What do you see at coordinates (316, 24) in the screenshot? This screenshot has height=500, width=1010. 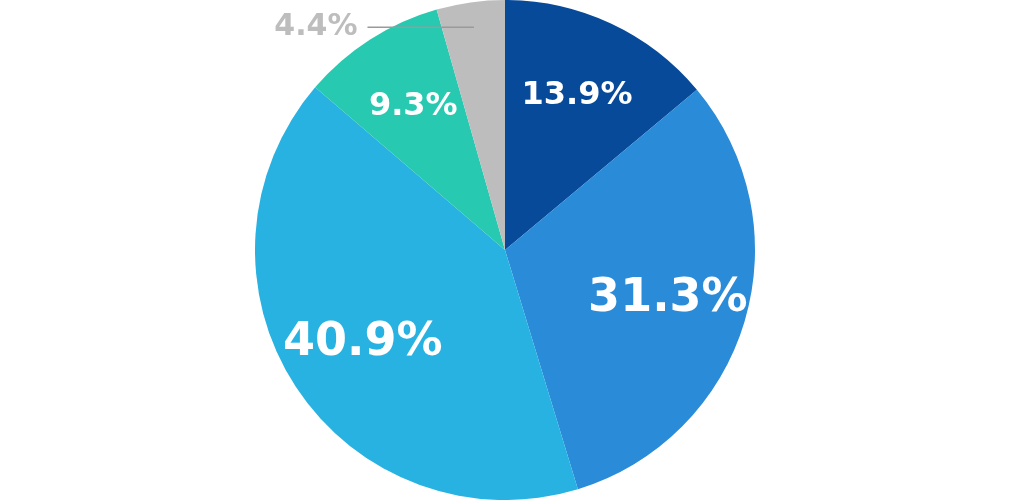 I see `data-label: 4.4%` at bounding box center [316, 24].